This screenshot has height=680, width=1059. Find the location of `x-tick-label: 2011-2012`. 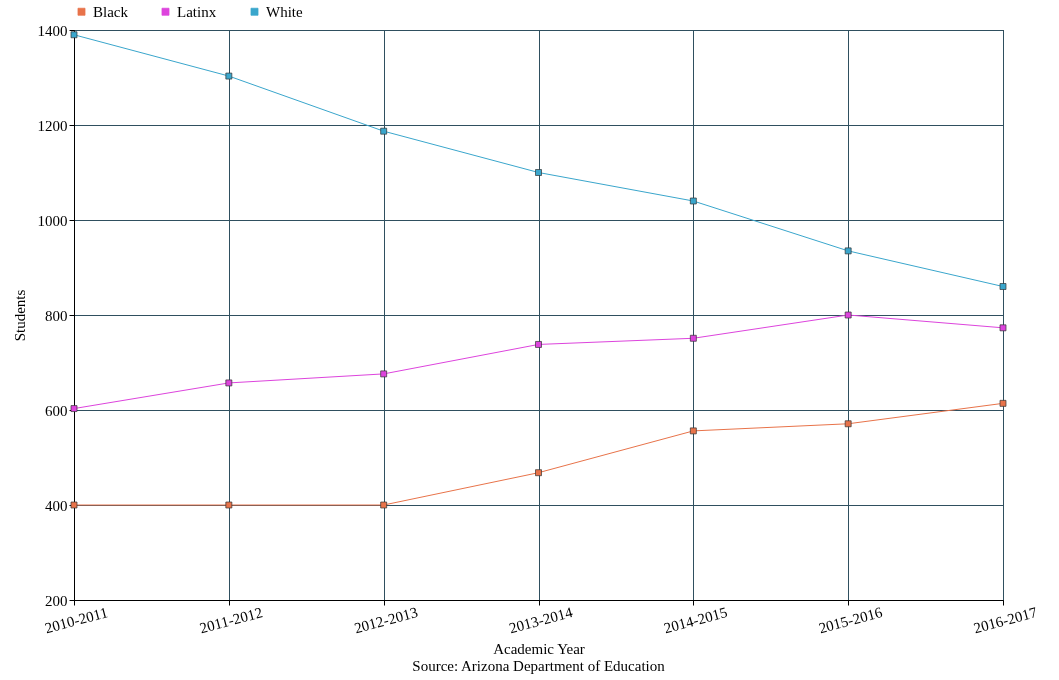

x-tick-label: 2011-2012 is located at coordinates (231, 620).